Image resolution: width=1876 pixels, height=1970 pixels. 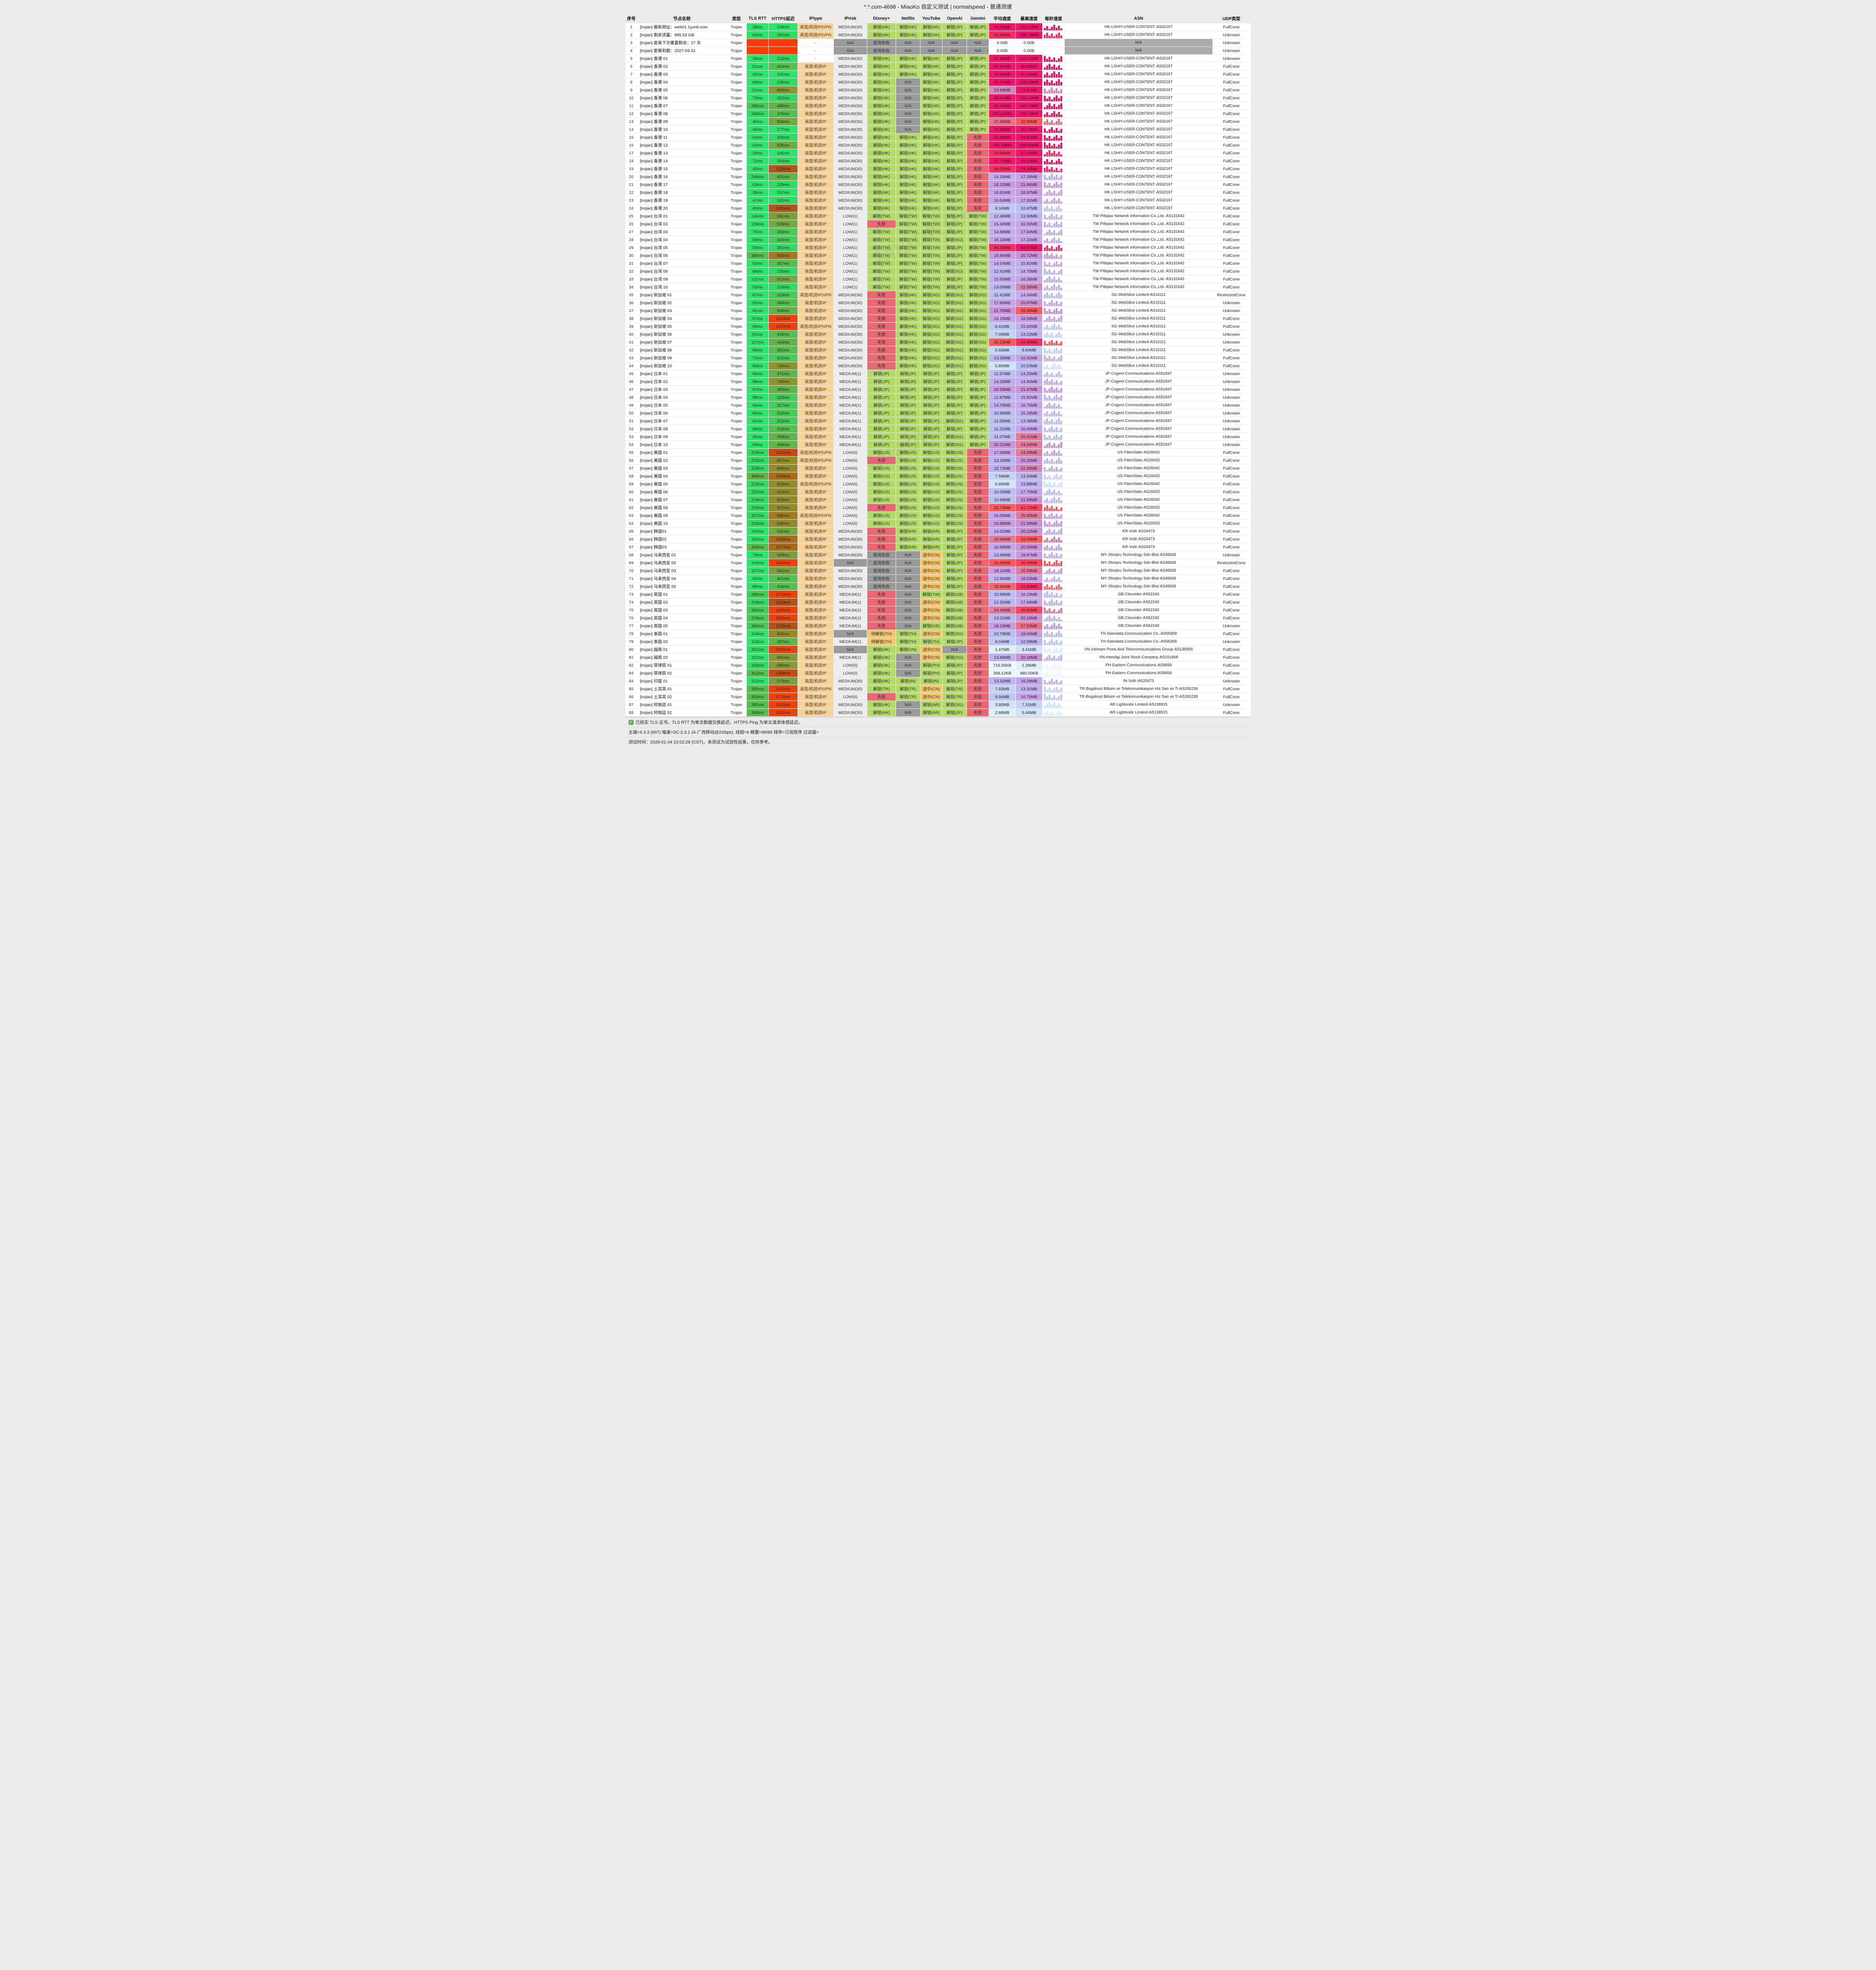 What do you see at coordinates (908, 18) in the screenshot?
I see `column-header-8: Netflix` at bounding box center [908, 18].